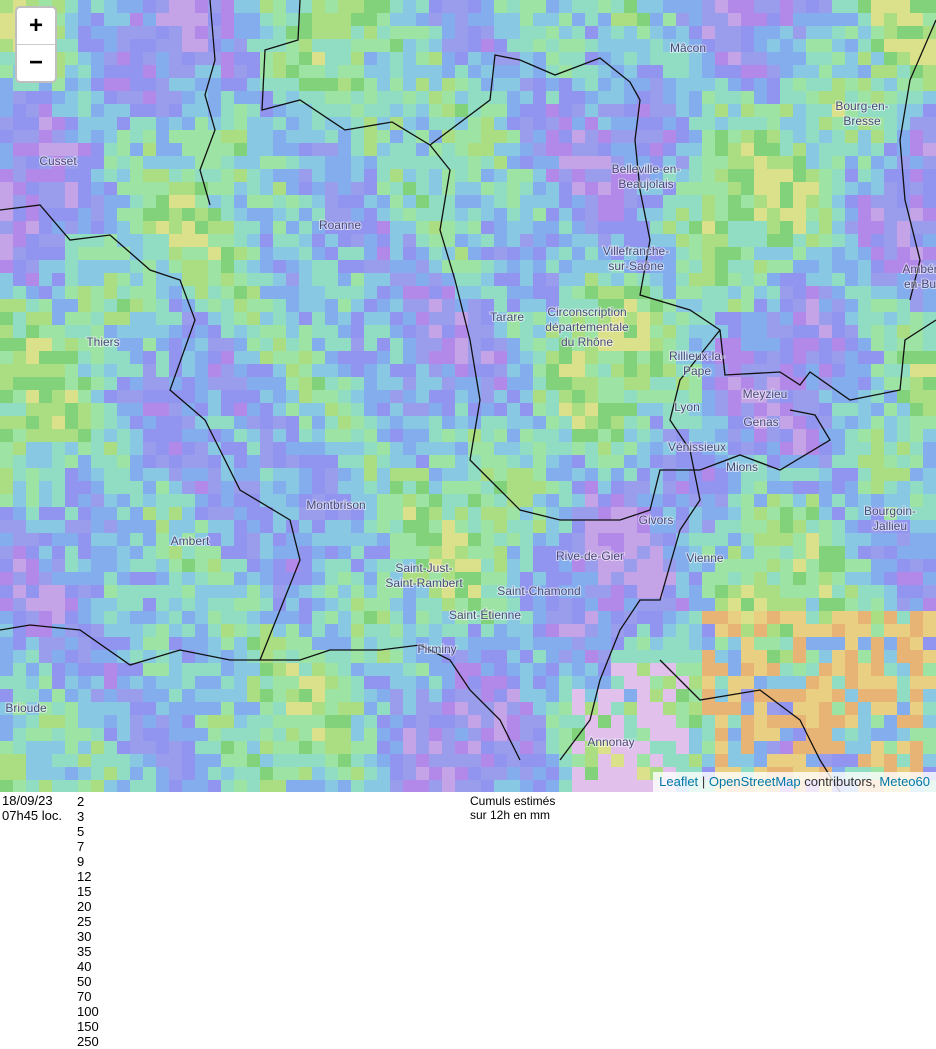 Image resolution: width=936 pixels, height=1049 pixels. What do you see at coordinates (687, 407) in the screenshot?
I see `place-label: Lyon` at bounding box center [687, 407].